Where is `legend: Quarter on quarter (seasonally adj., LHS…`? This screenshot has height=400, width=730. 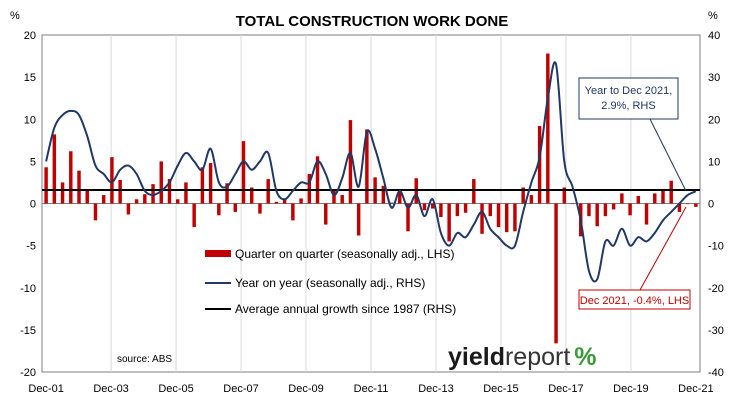
legend: Quarter on quarter (seasonally adj., LHS… is located at coordinates (330, 281).